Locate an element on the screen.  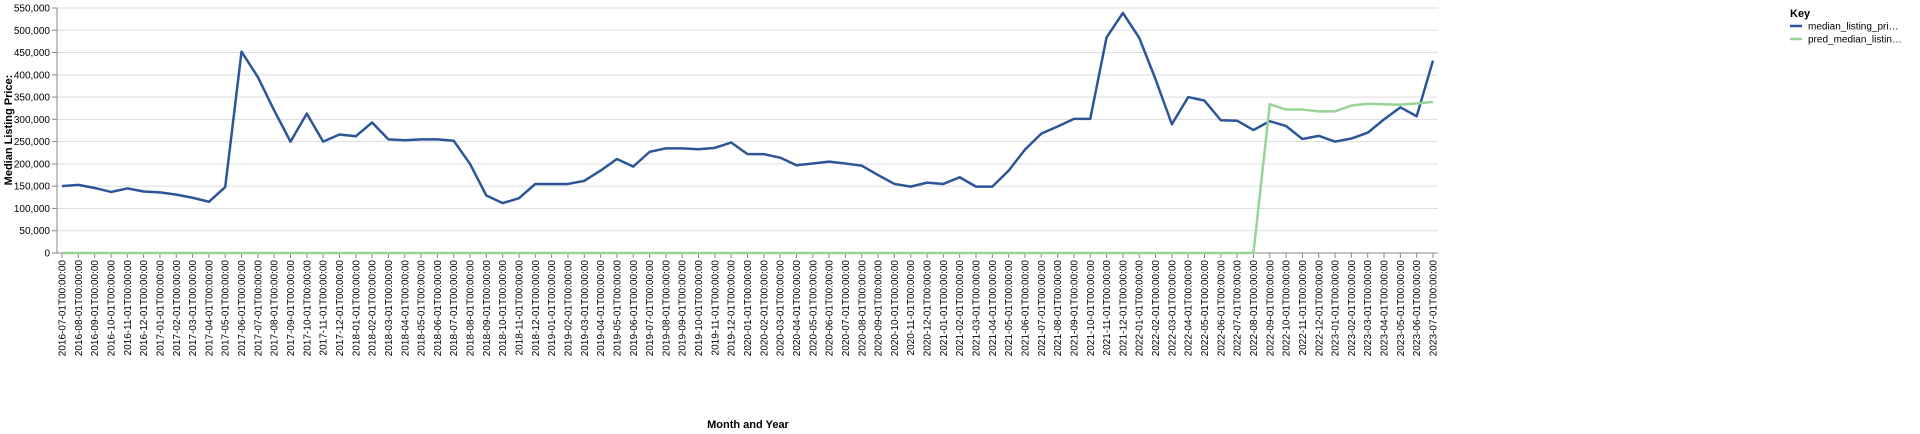
x-tick-label: 2017-06-01T00:00:00 is located at coordinates (242, 308).